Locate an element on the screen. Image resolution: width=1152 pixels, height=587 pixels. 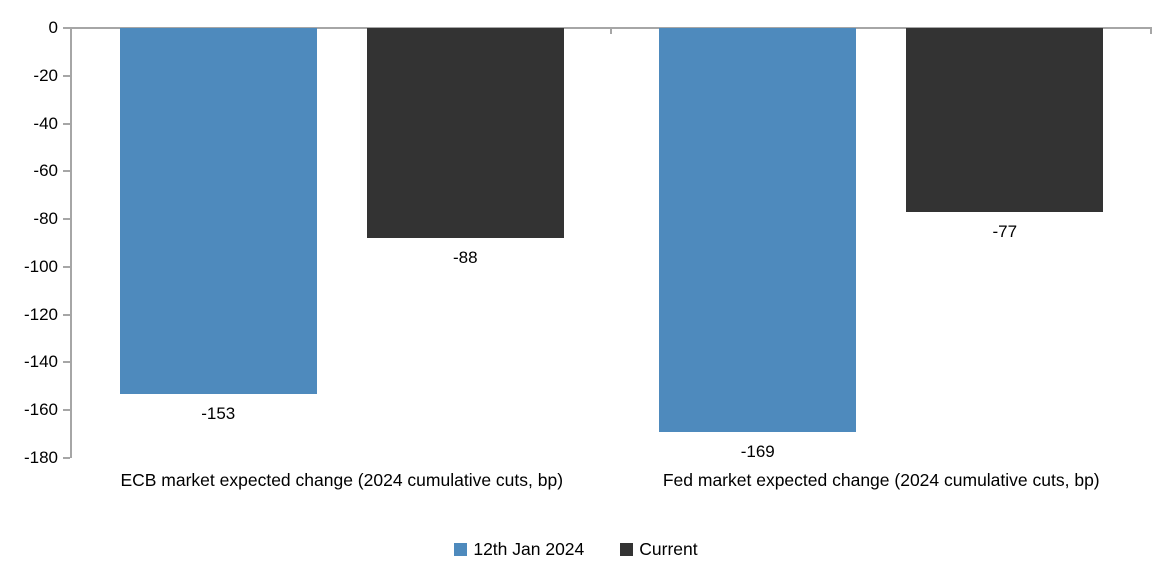
y-tick-label: -40 is located at coordinates (45, 123).